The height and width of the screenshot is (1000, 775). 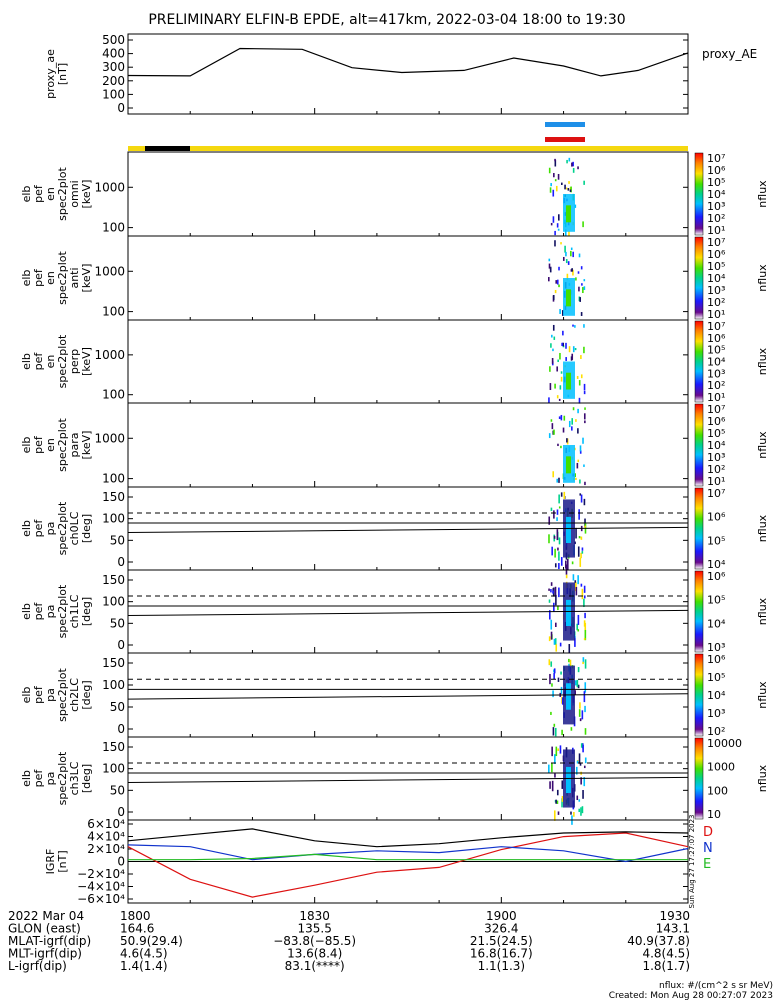 What do you see at coordinates (408, 853) in the screenshot?
I see `igrf-series-N` at bounding box center [408, 853].